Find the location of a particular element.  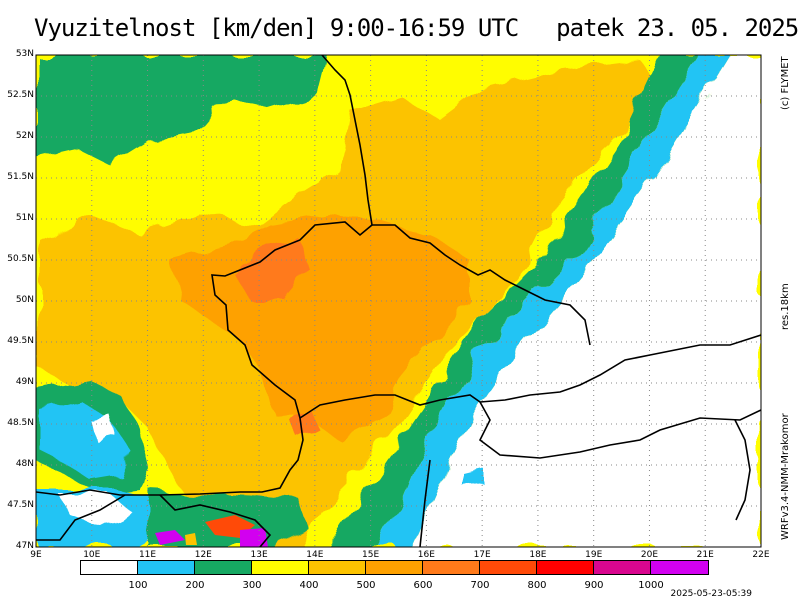

legend-label: 100 is located at coordinates (138, 585).